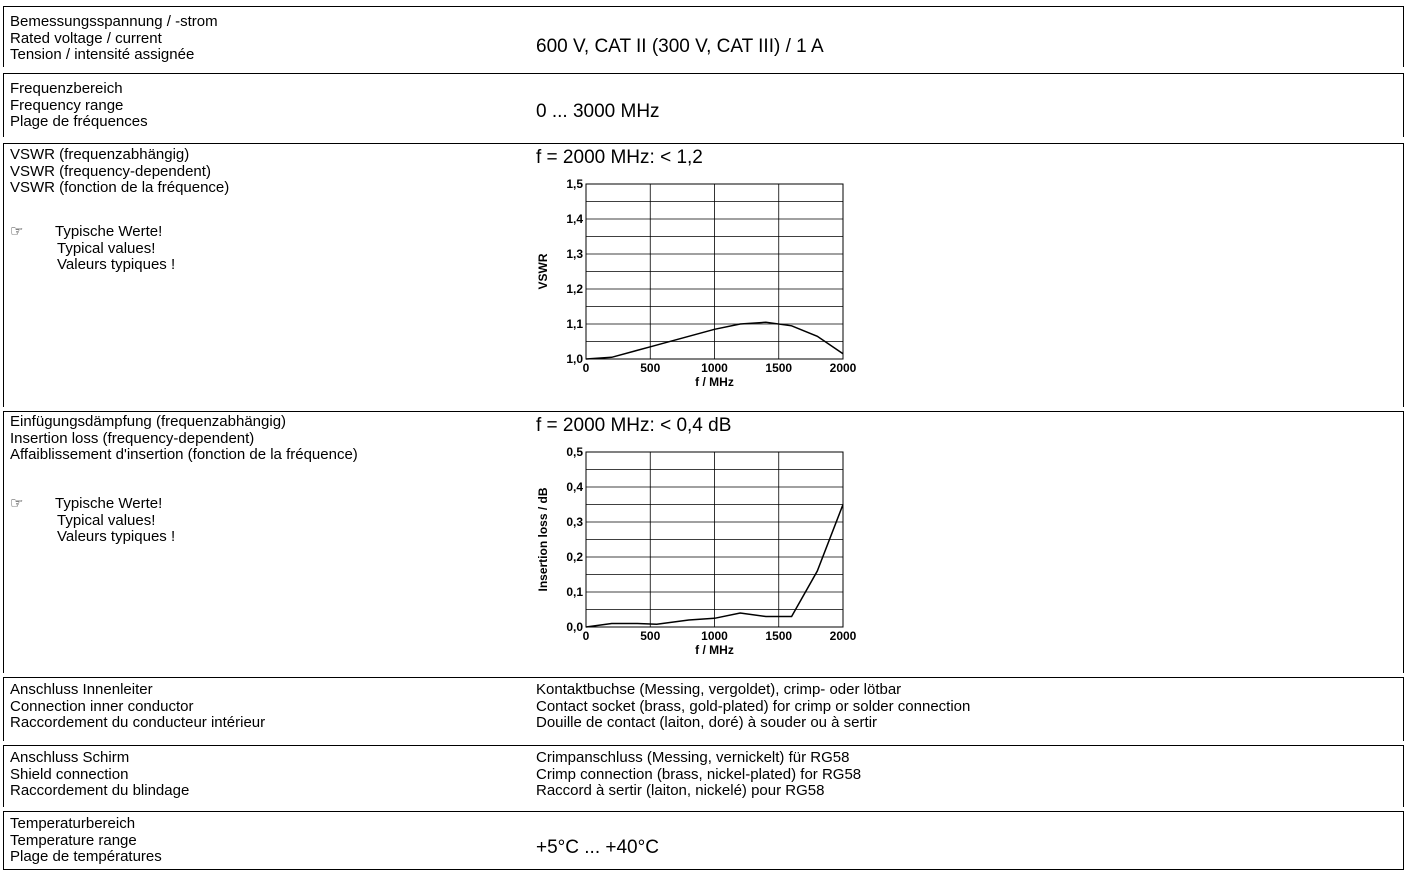 The width and height of the screenshot is (1408, 873). Describe the element at coordinates (574, 289) in the screenshot. I see `vswr-y-tick-label: 1,2` at that location.